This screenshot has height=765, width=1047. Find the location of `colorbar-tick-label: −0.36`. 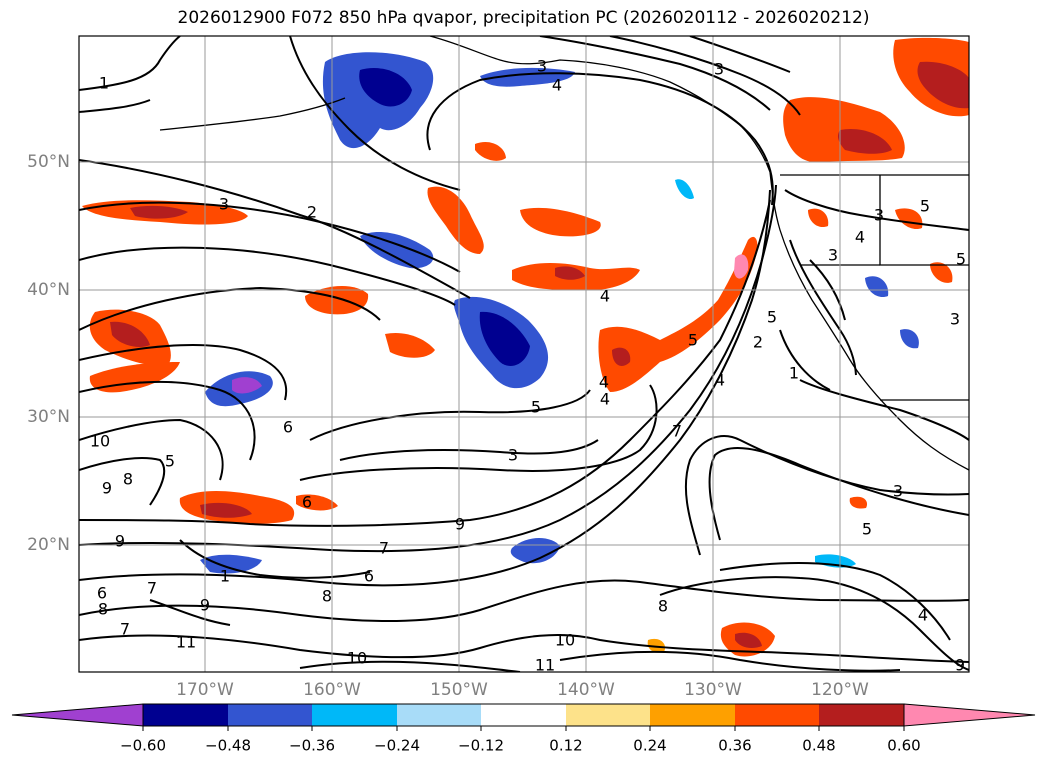

colorbar-tick-label: −0.36 is located at coordinates (312, 746).